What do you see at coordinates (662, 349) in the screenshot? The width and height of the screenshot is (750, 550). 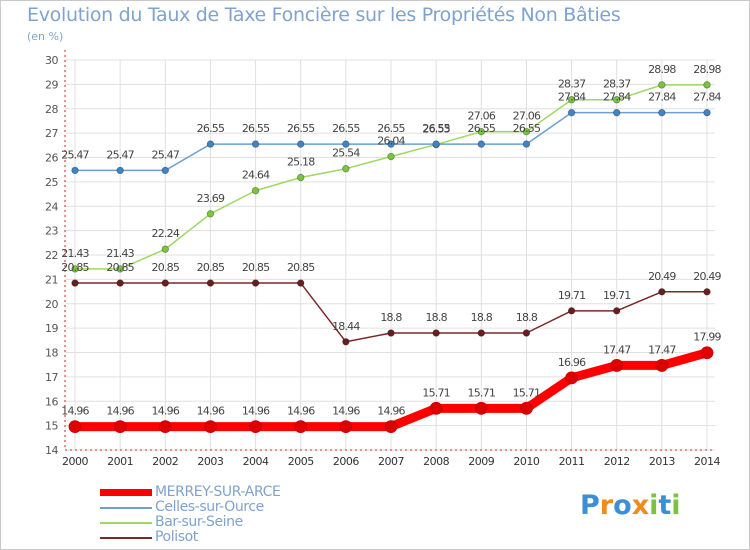 I see `data-label: 17.47` at bounding box center [662, 349].